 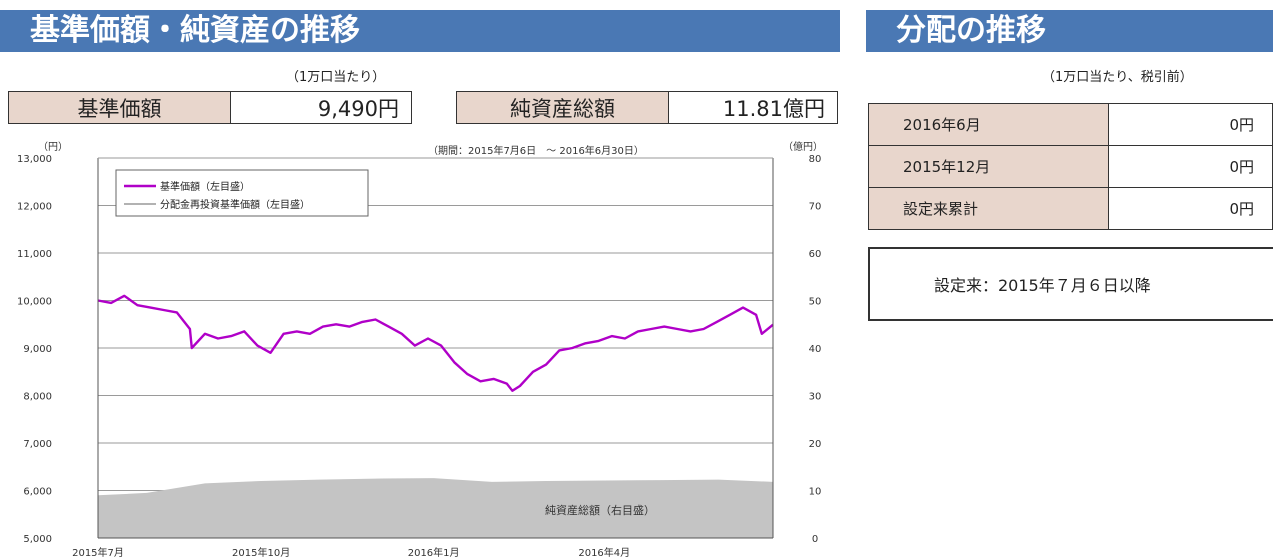 What do you see at coordinates (815, 444) in the screenshot?
I see `y-right-tick-label: 20` at bounding box center [815, 444].